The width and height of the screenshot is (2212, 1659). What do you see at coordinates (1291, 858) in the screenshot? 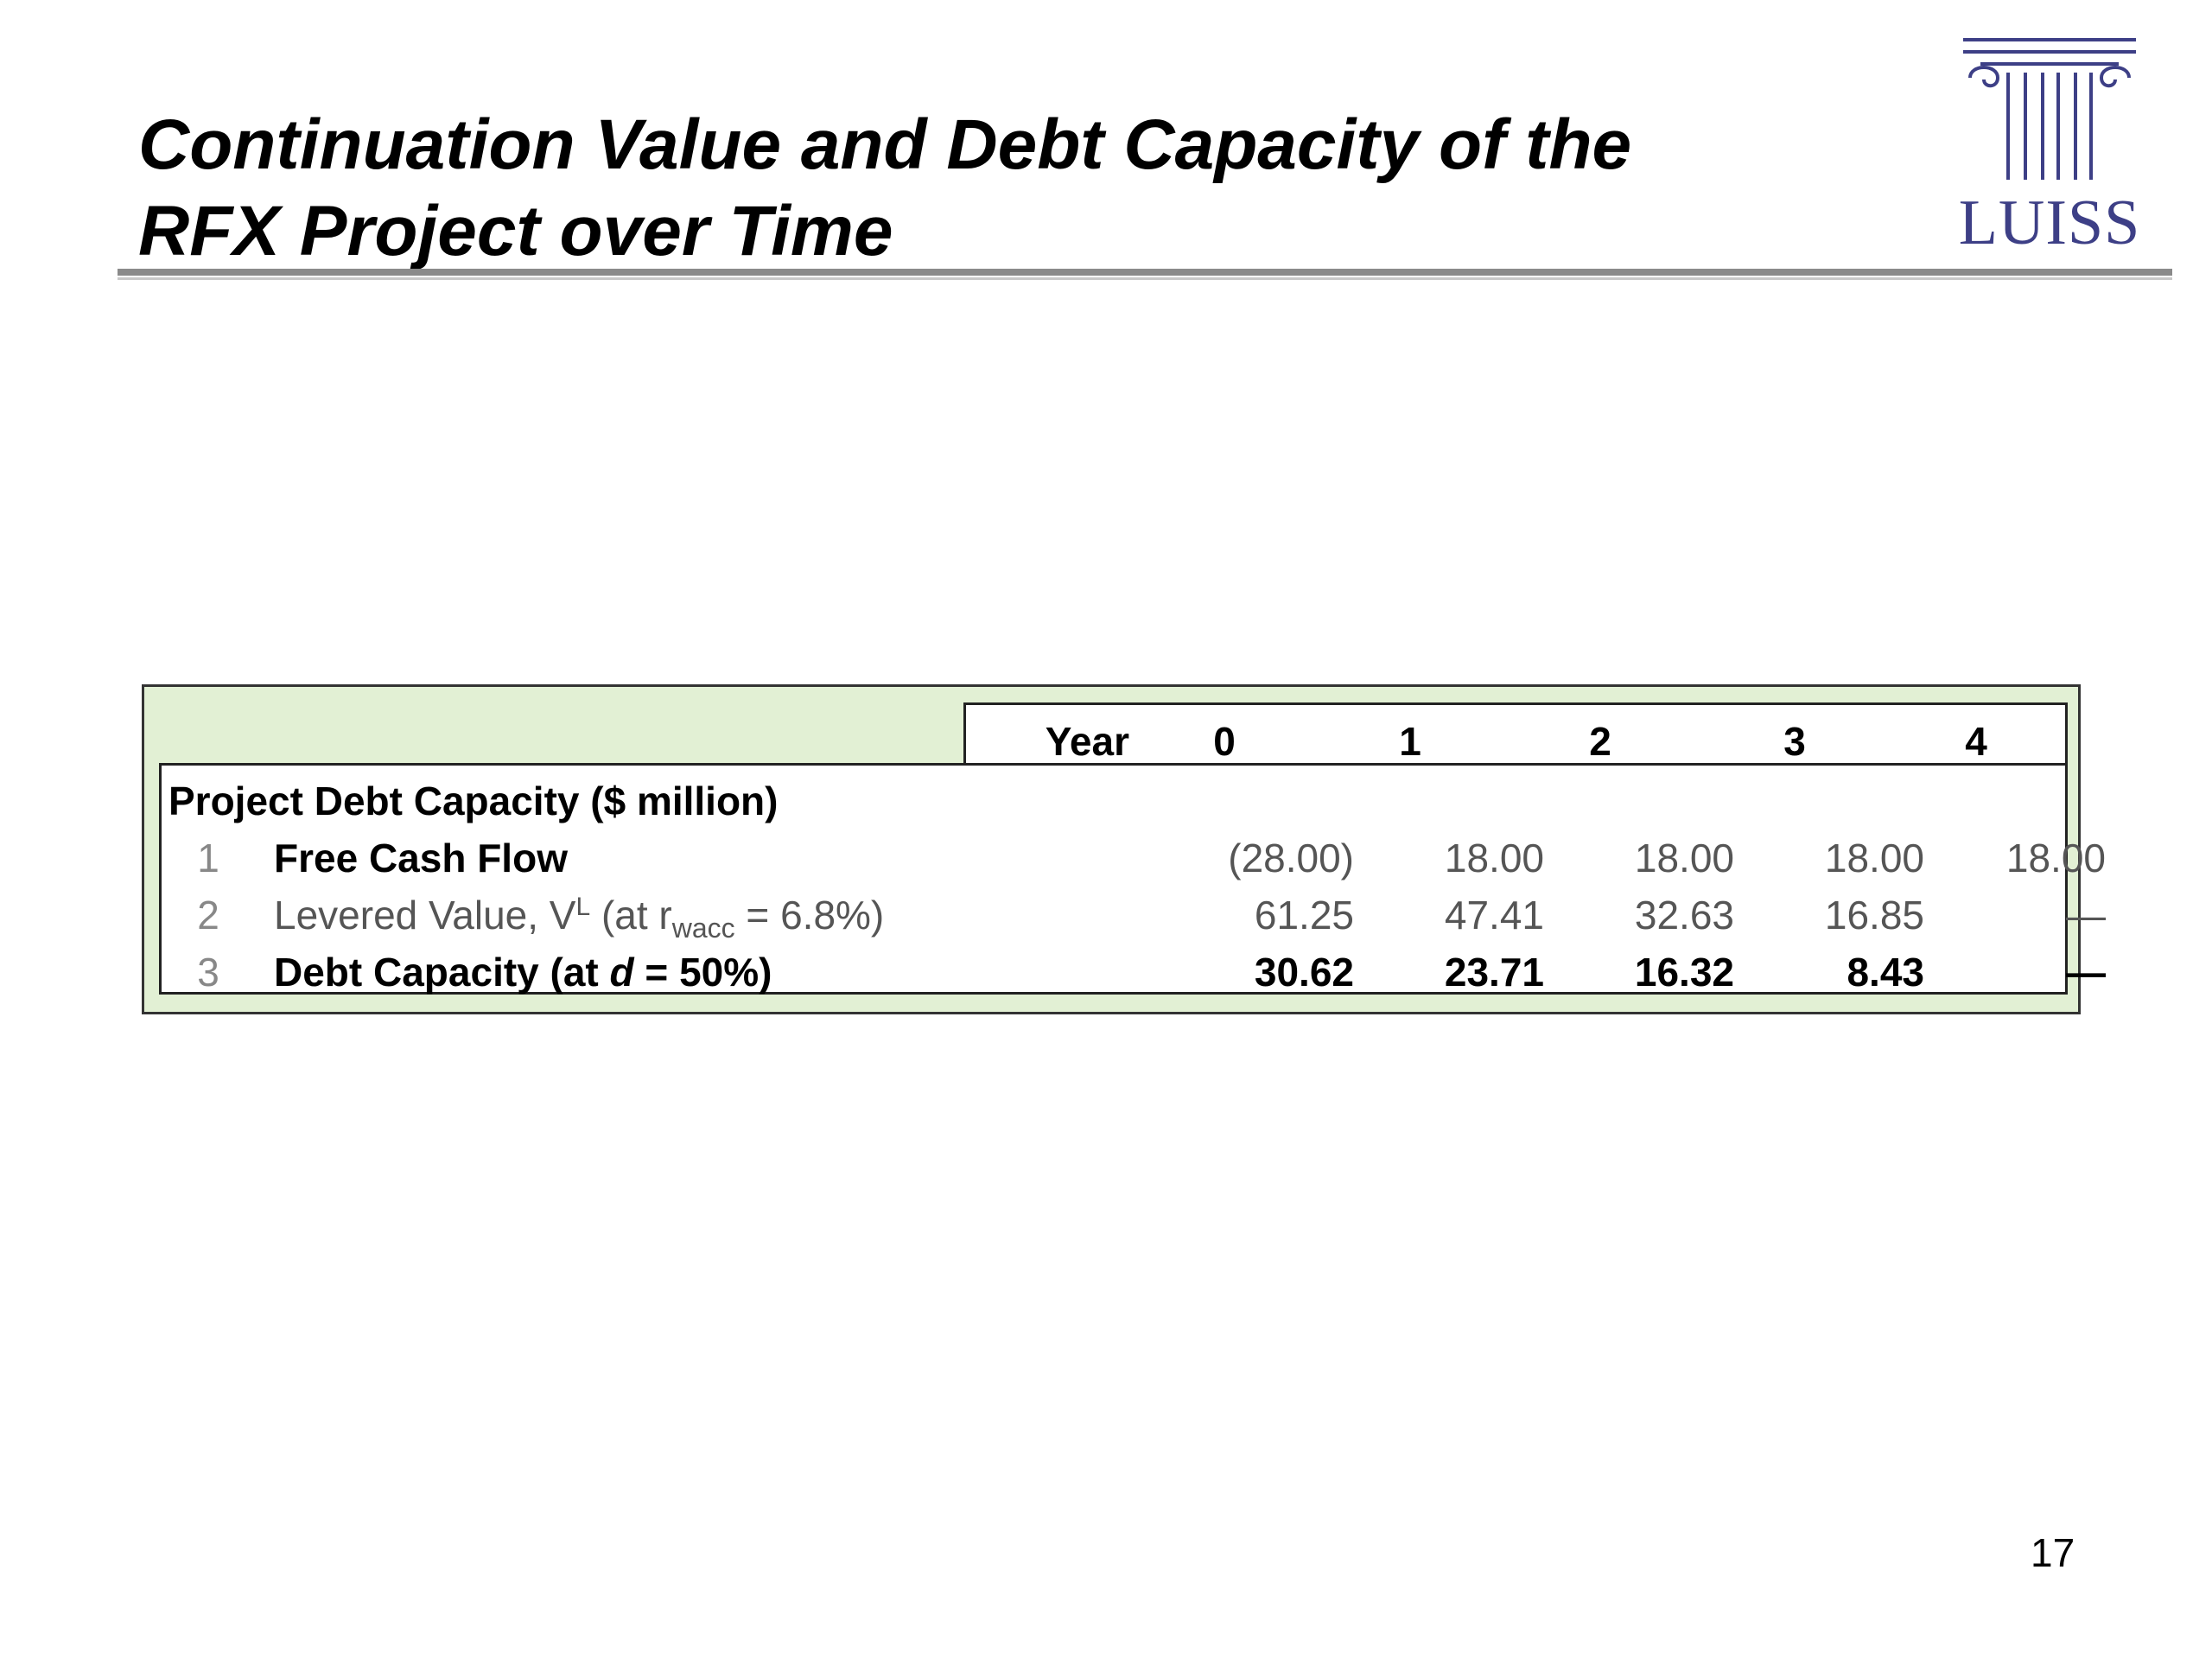
I see `table-cell: (28.00)` at bounding box center [1291, 858].